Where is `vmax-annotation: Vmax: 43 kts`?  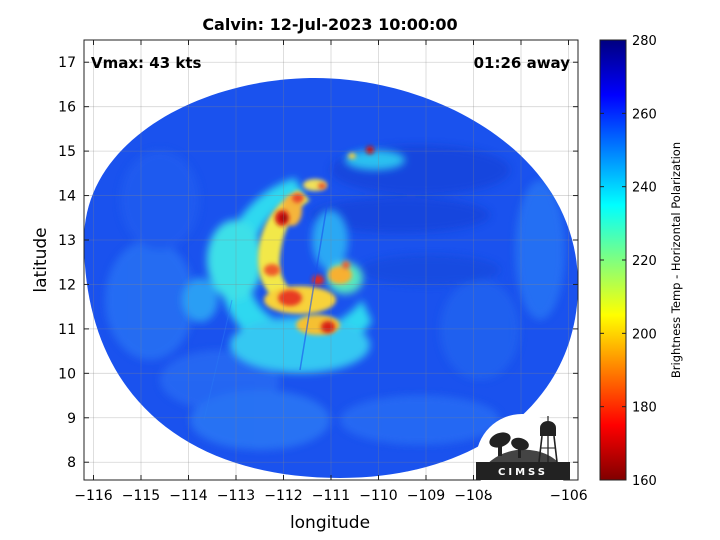
vmax-annotation: Vmax: 43 kts is located at coordinates (146, 63).